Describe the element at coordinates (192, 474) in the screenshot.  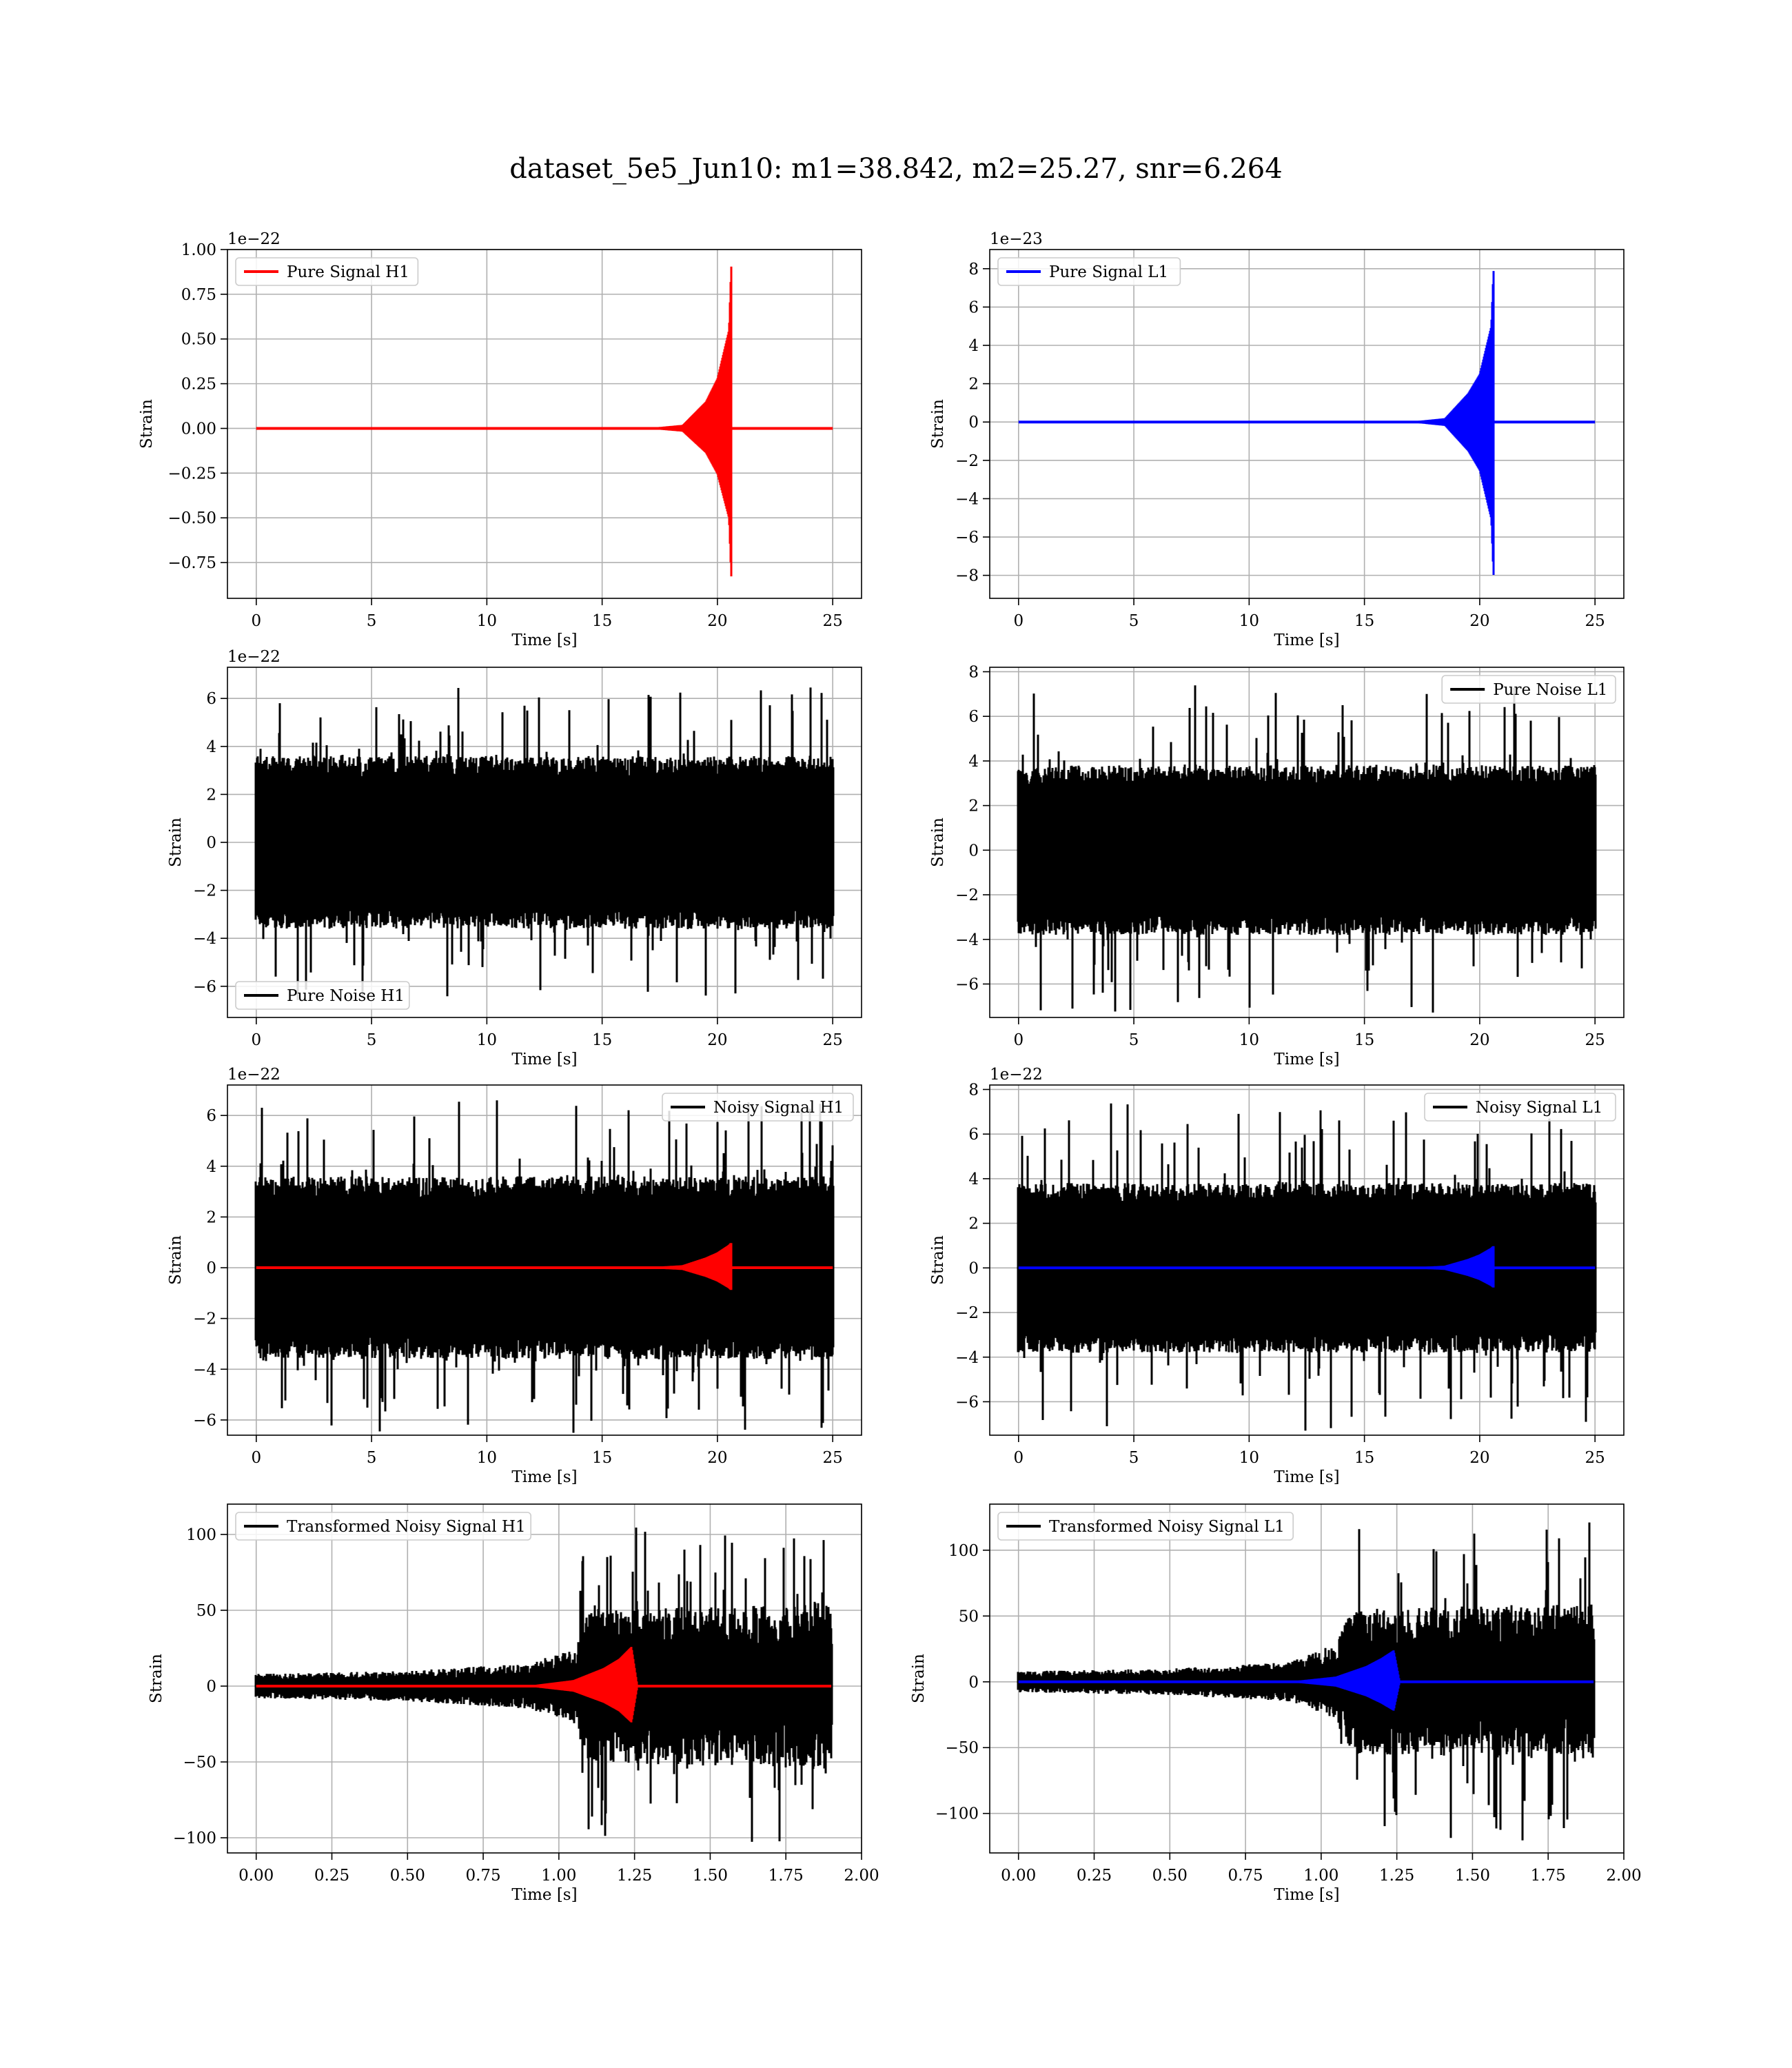
I see `y-tick-label: −0.25` at that location.